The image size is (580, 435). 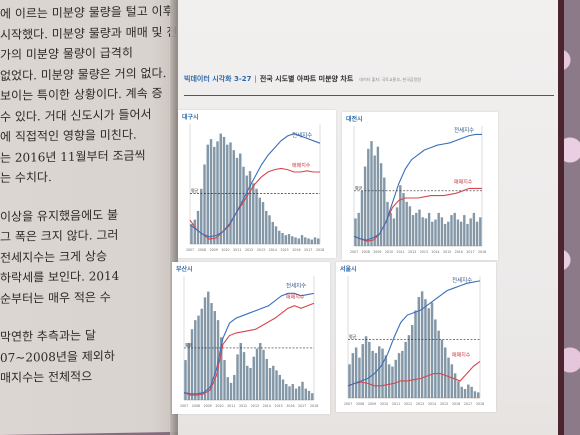 I want to click on x-tick-label: 2017, so click(x=302, y=406).